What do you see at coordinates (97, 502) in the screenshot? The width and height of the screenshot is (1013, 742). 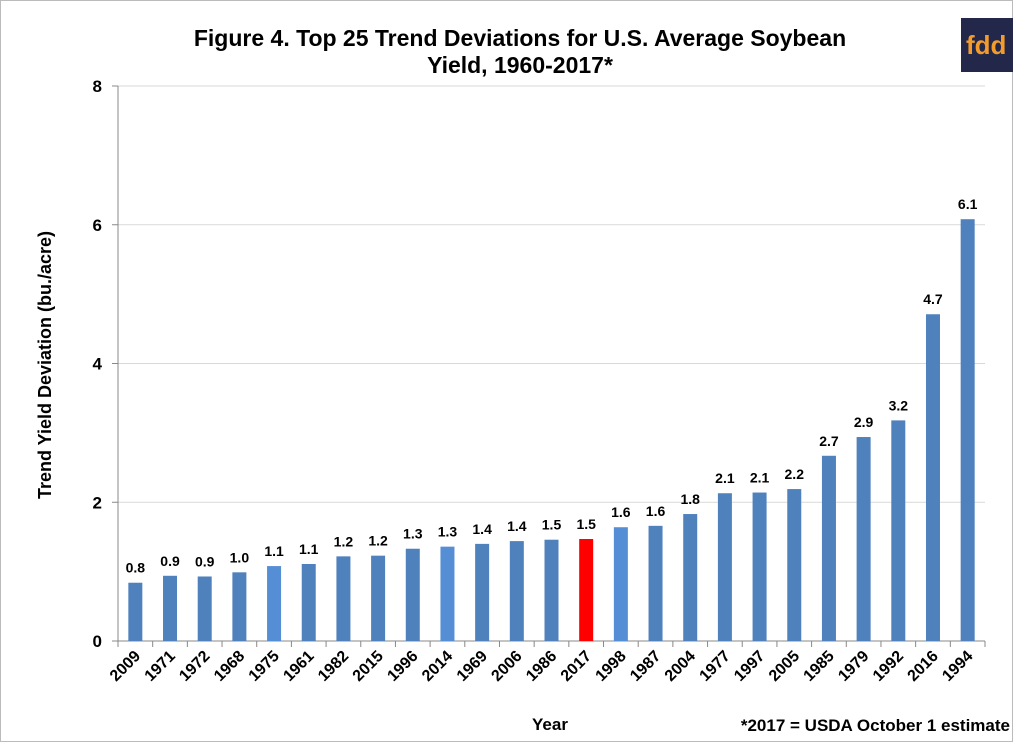 I see `y-tick-label: 2` at bounding box center [97, 502].